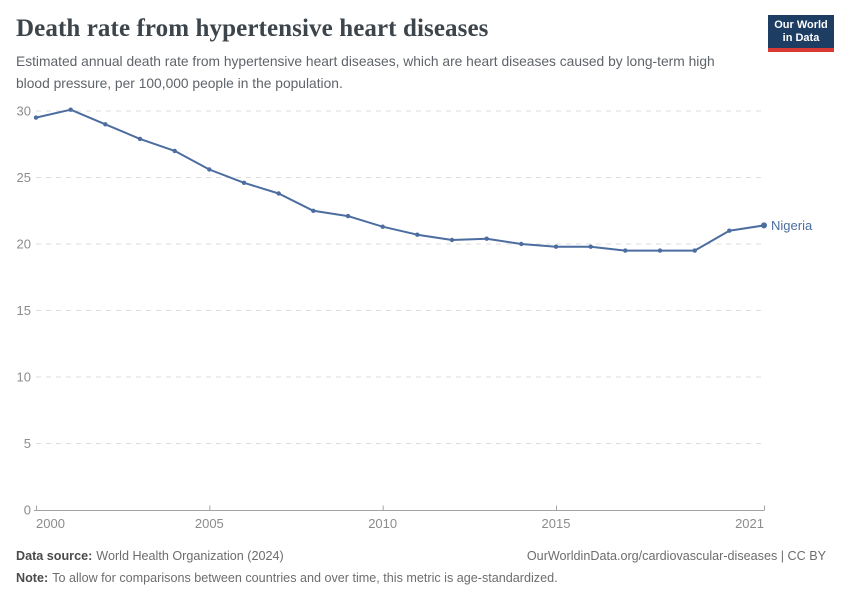 This screenshot has width=850, height=600. What do you see at coordinates (801, 25) in the screenshot?
I see `owid-logo-line1: Our World` at bounding box center [801, 25].